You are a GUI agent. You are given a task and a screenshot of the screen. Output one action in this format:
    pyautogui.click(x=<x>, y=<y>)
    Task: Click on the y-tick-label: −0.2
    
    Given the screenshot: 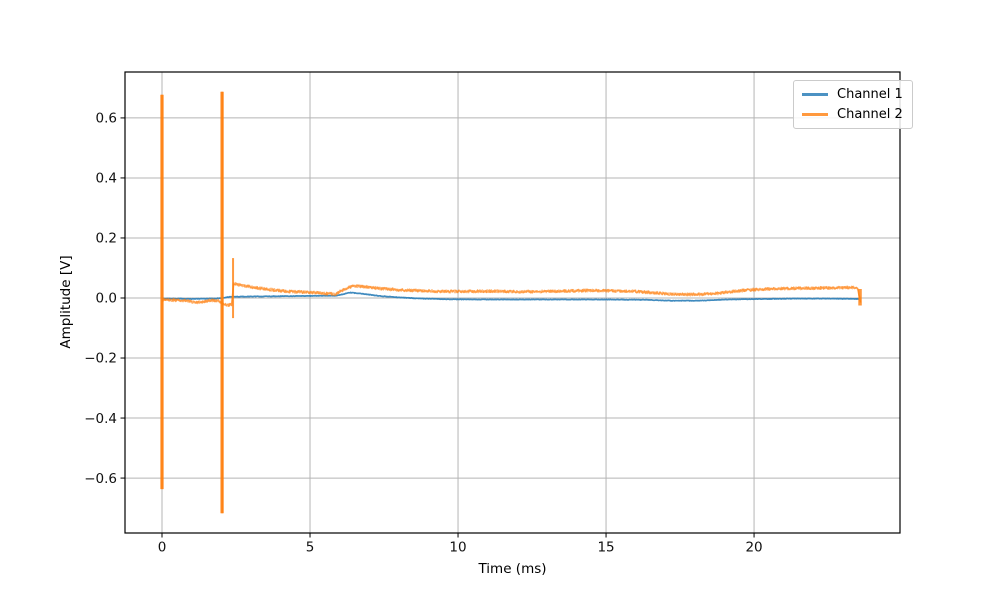 What is the action you would take?
    pyautogui.click(x=100, y=359)
    